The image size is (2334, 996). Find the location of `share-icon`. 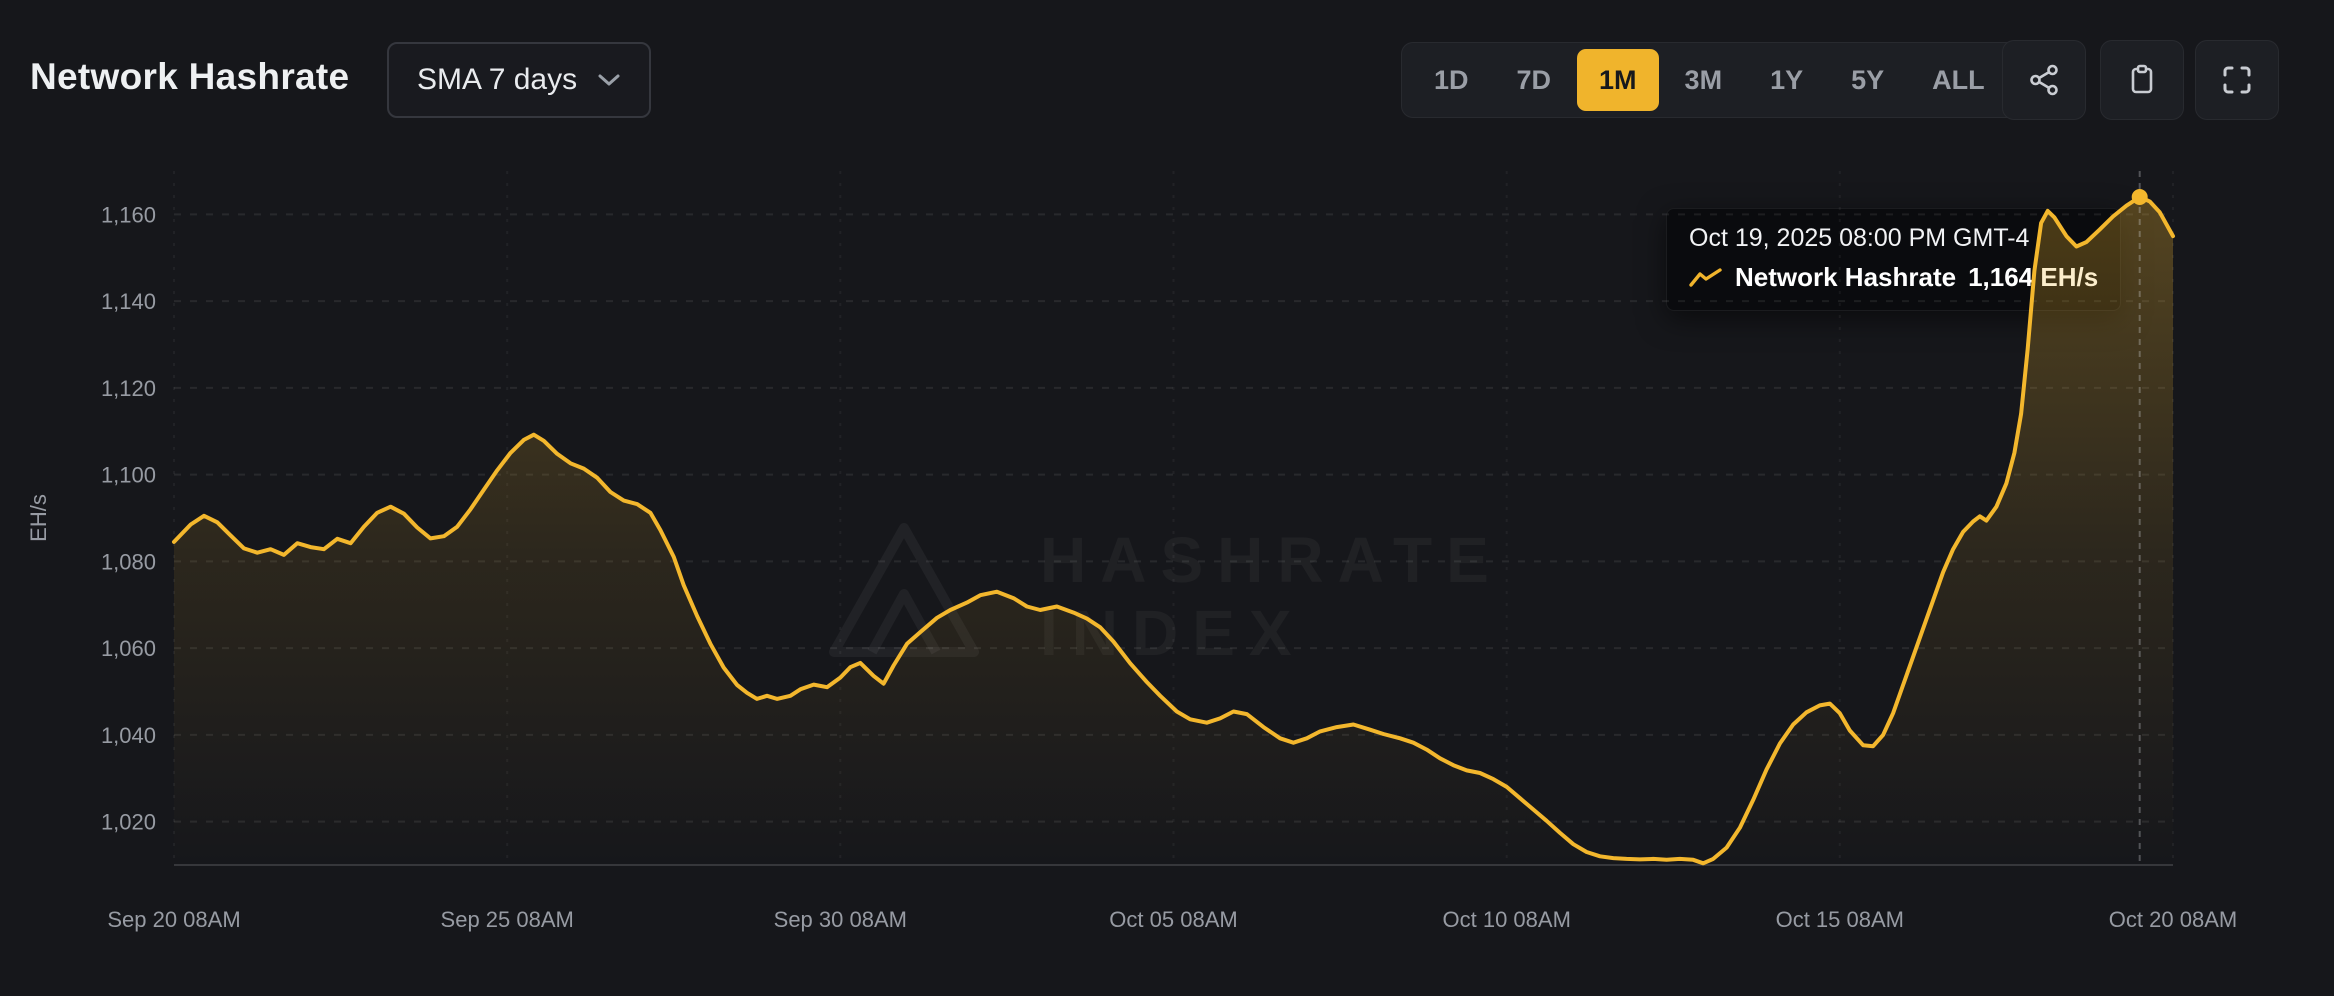

share-icon is located at coordinates (2044, 80).